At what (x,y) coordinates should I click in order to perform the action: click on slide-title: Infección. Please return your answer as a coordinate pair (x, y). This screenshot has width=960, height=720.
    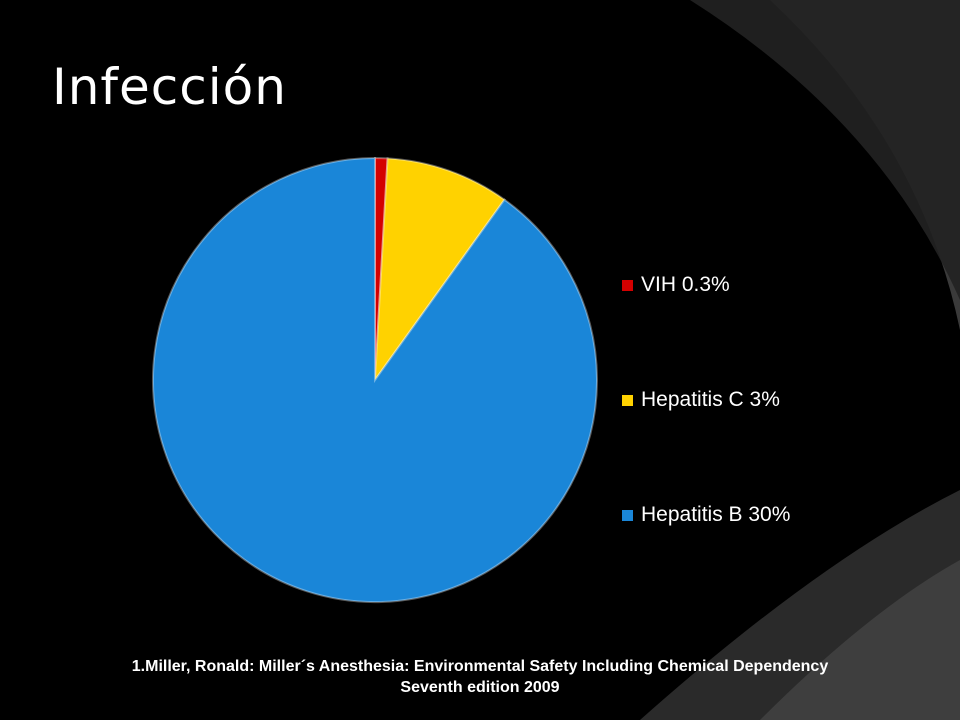
    Looking at the image, I should click on (169, 87).